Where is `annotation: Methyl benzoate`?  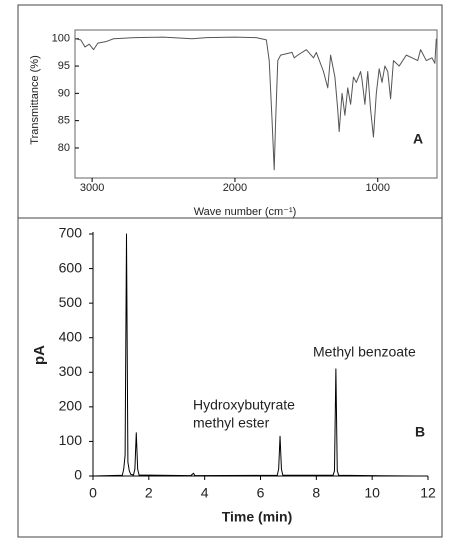 annotation: Methyl benzoate is located at coordinates (364, 352).